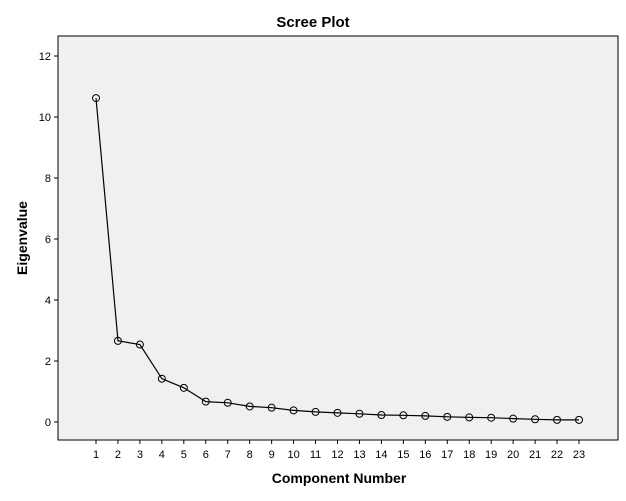  What do you see at coordinates (45, 118) in the screenshot?
I see `y-tick-label: 10` at bounding box center [45, 118].